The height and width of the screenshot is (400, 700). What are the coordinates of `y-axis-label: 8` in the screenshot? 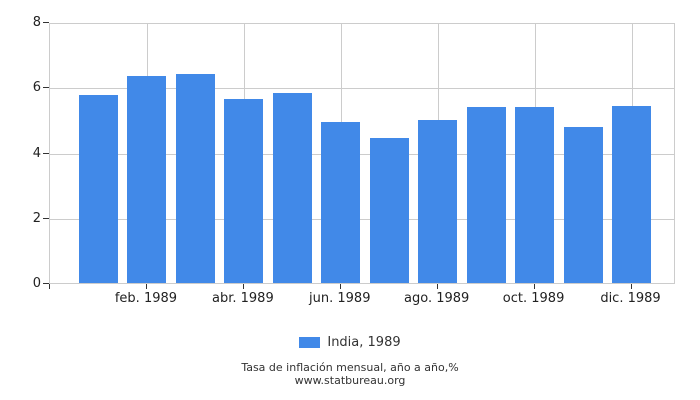 It's located at (36, 22).